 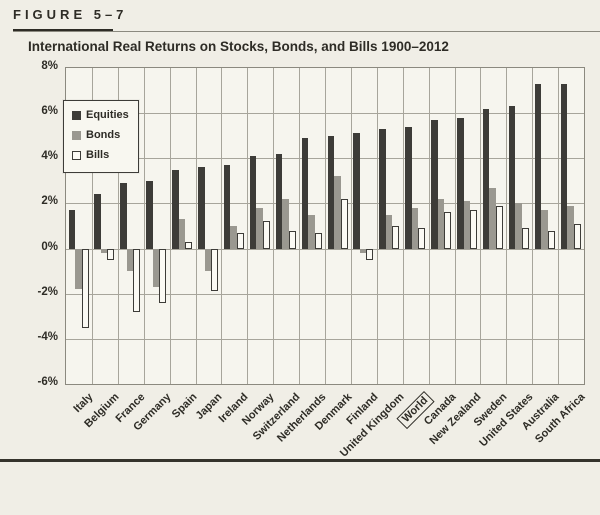 I want to click on bar-bills-switzerland, so click(x=292, y=239).